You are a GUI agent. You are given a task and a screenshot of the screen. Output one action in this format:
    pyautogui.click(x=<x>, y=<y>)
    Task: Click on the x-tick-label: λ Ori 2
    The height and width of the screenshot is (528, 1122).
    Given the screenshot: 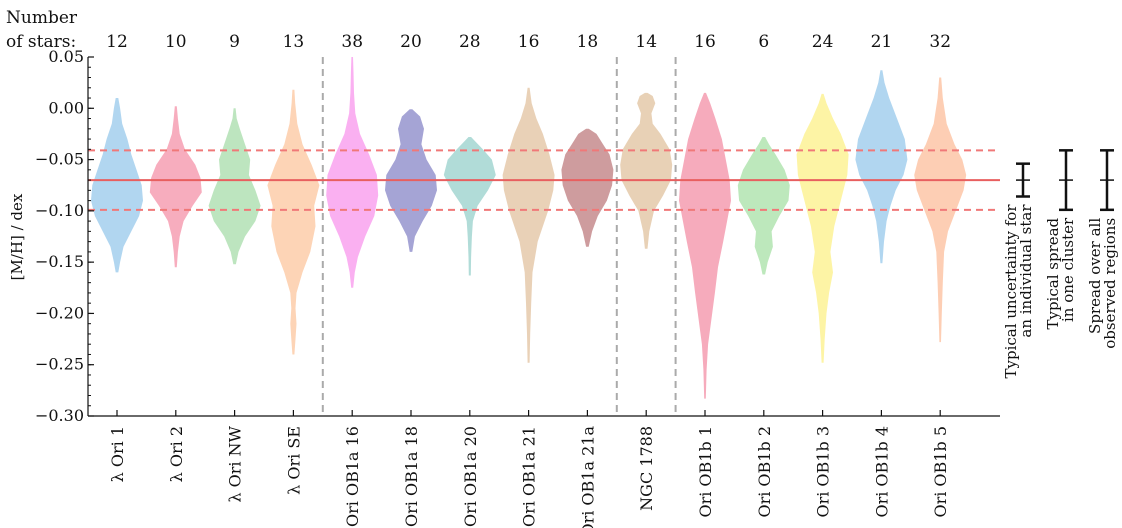 What is the action you would take?
    pyautogui.click(x=176, y=454)
    